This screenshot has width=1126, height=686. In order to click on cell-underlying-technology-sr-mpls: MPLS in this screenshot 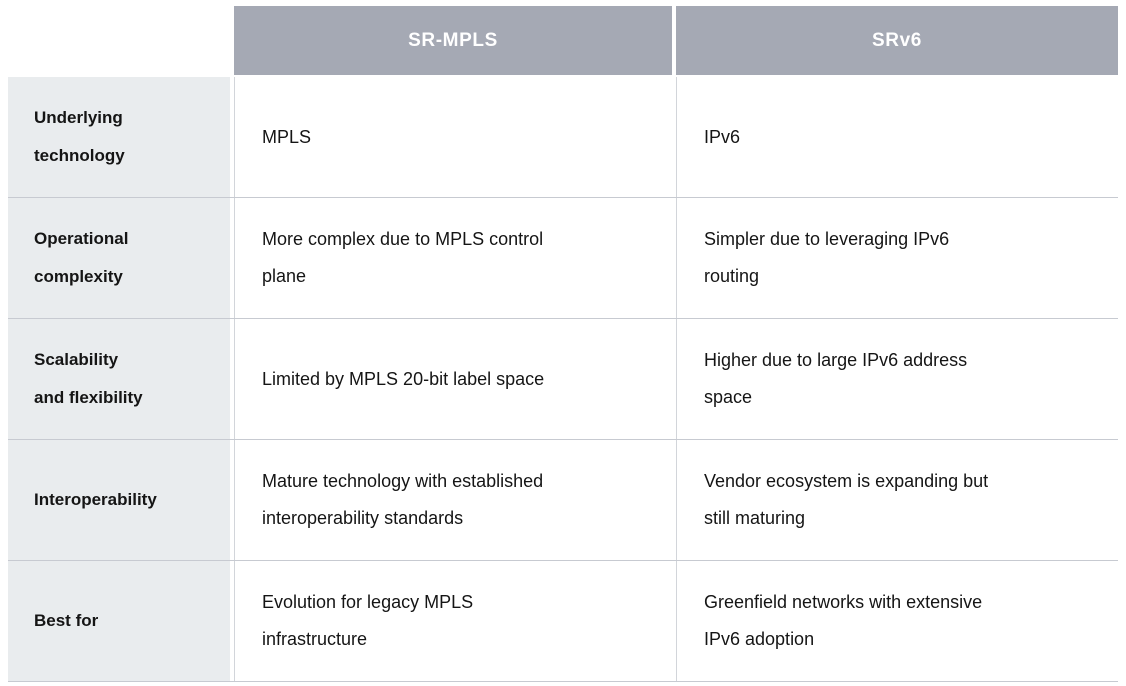, I will do `click(453, 137)`.